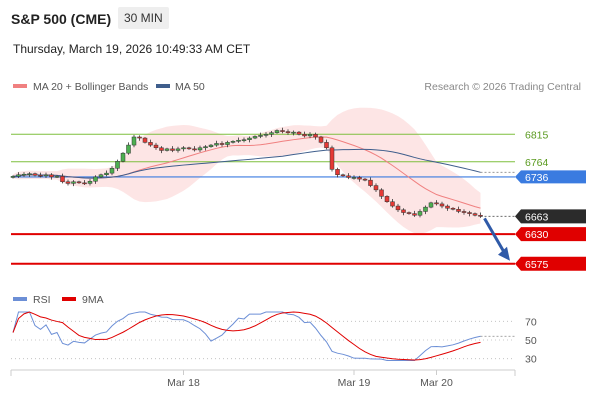  Describe the element at coordinates (537, 178) in the screenshot. I see `level-label-6736: 6736` at that location.